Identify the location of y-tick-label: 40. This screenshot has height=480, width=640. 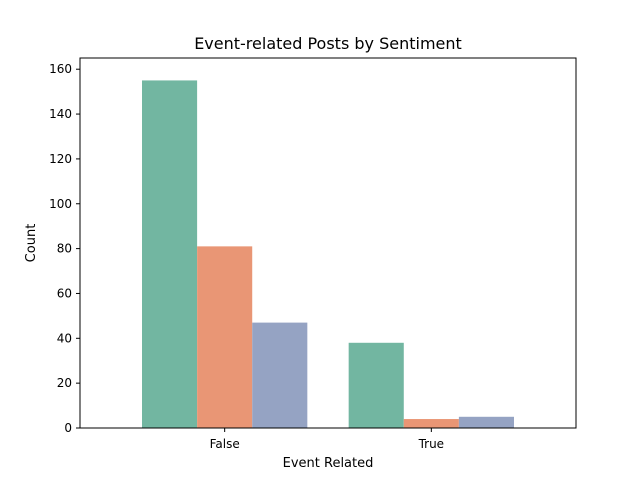
(64, 338).